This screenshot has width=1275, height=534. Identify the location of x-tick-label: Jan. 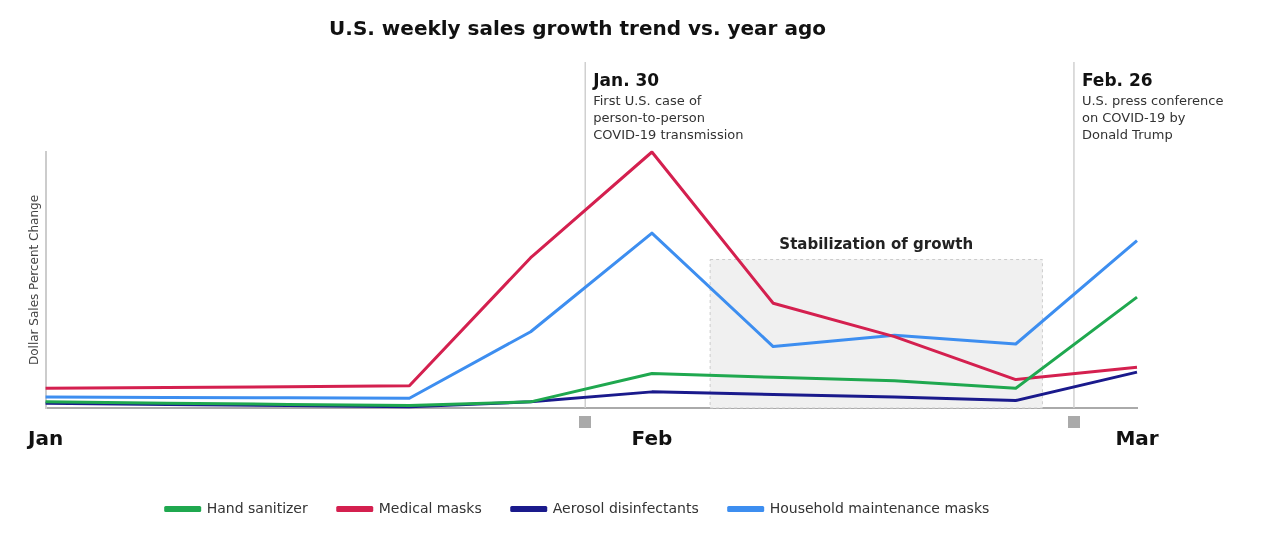
(44, 438).